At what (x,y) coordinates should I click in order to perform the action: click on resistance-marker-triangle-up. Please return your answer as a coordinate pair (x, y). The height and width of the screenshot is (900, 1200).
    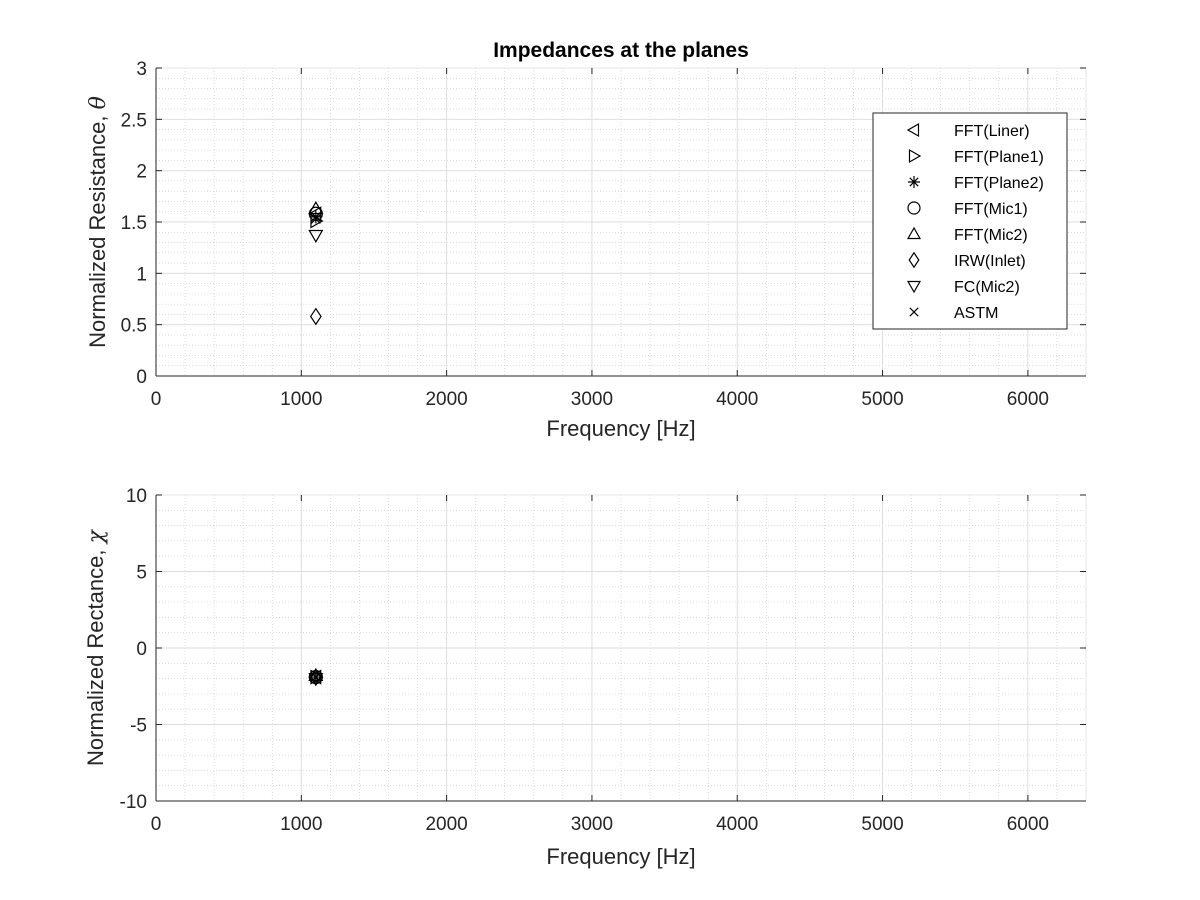
    Looking at the image, I should click on (316, 207).